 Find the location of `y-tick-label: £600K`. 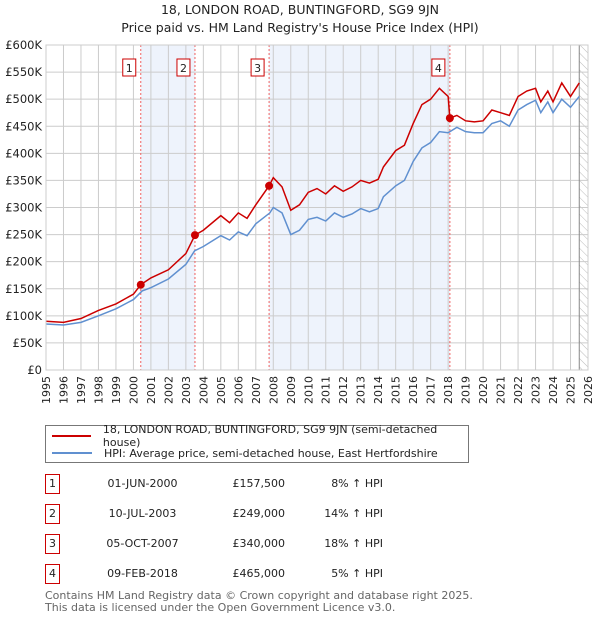

y-tick-label: £600K is located at coordinates (23, 45).